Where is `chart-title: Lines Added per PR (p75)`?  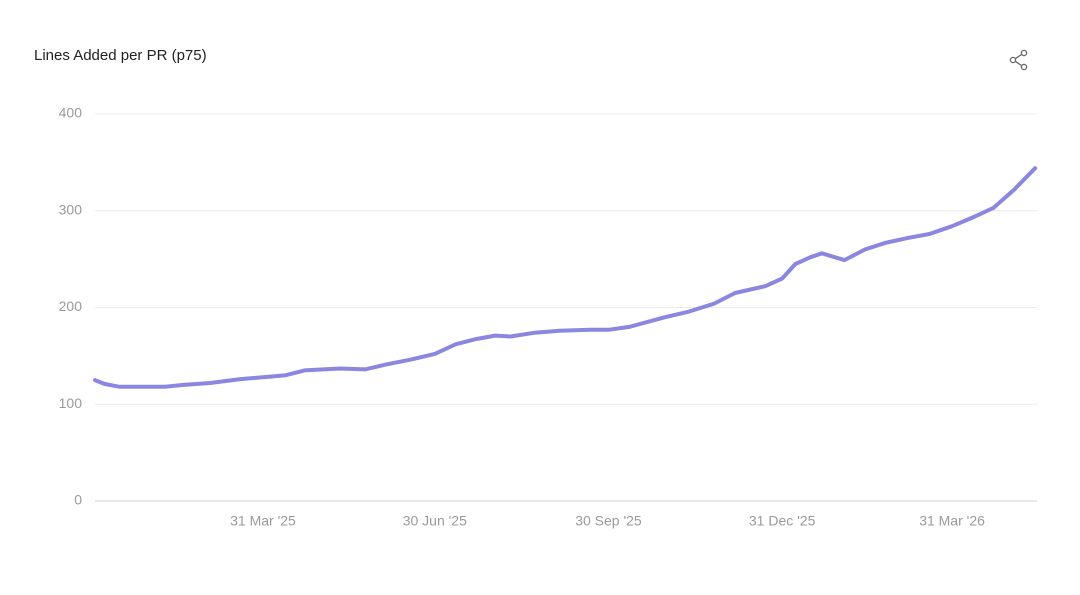 chart-title: Lines Added per PR (p75) is located at coordinates (120, 55).